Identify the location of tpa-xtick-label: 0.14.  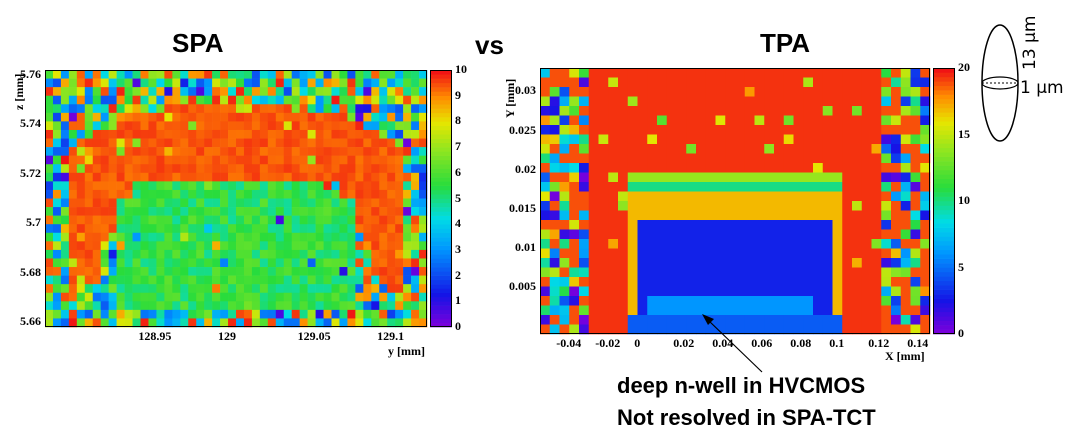
(918, 343).